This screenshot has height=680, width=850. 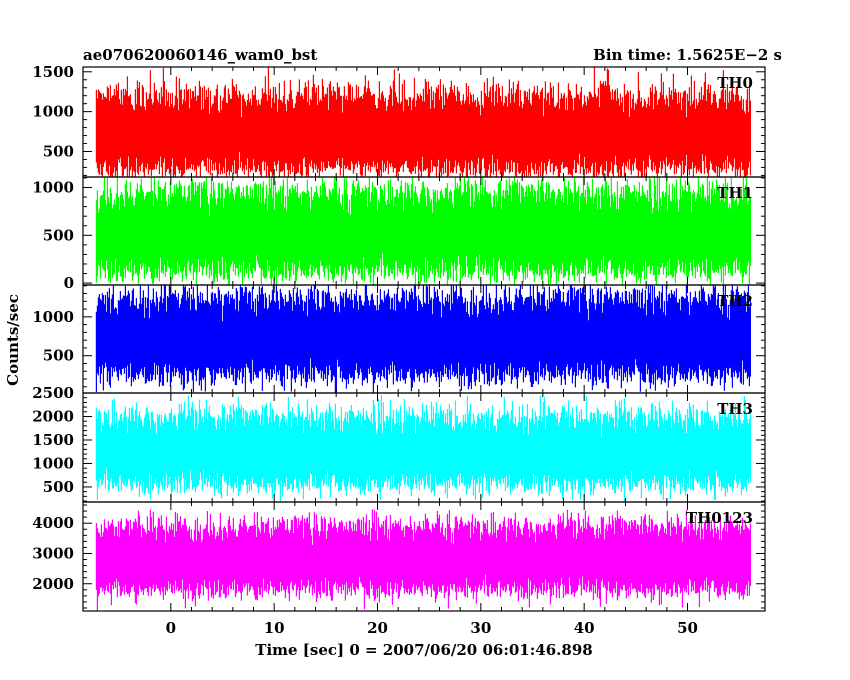 What do you see at coordinates (200, 55) in the screenshot?
I see `chart-title: ae070620060146_wam0_bst` at bounding box center [200, 55].